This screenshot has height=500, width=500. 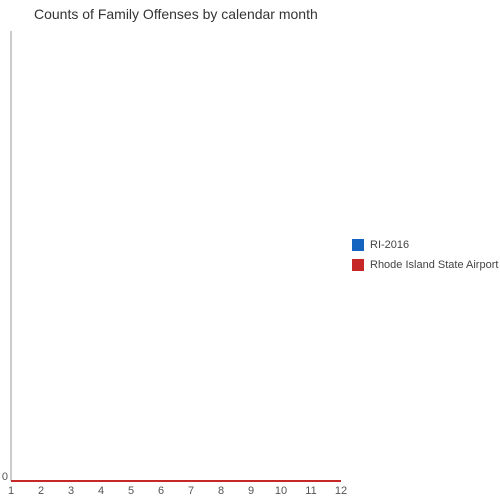 What do you see at coordinates (310, 491) in the screenshot?
I see `x-tick-label: 11` at bounding box center [310, 491].